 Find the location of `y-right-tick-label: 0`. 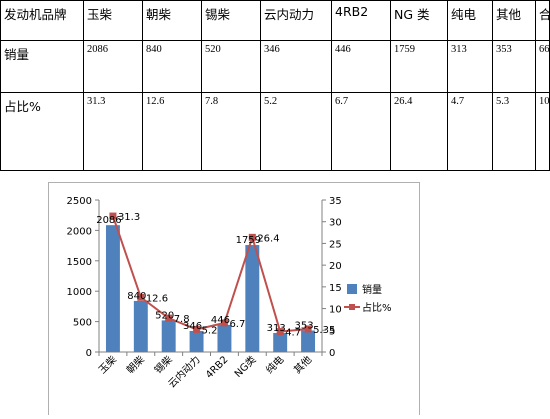

y-right-tick-label: 0 is located at coordinates (332, 353).